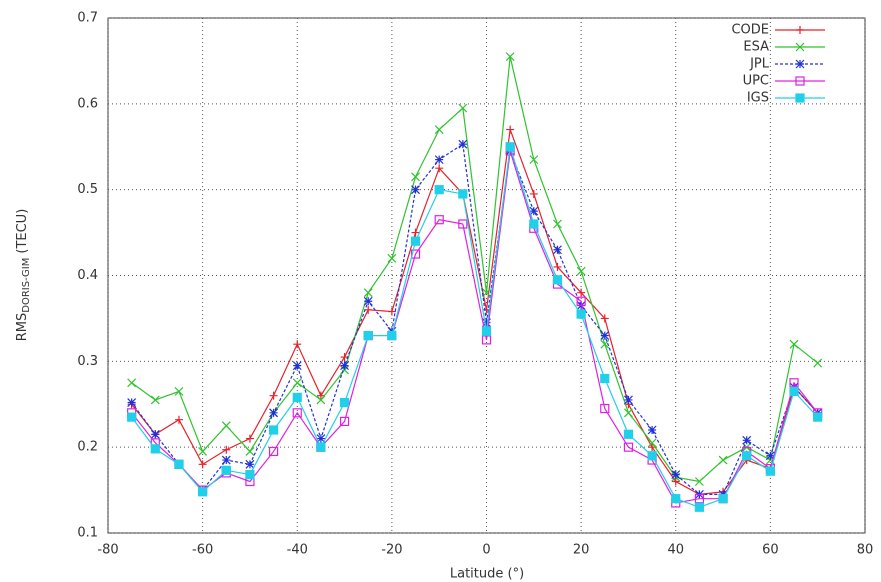 Image resolution: width=881 pixels, height=582 pixels. I want to click on legend-label: JPL, so click(759, 64).